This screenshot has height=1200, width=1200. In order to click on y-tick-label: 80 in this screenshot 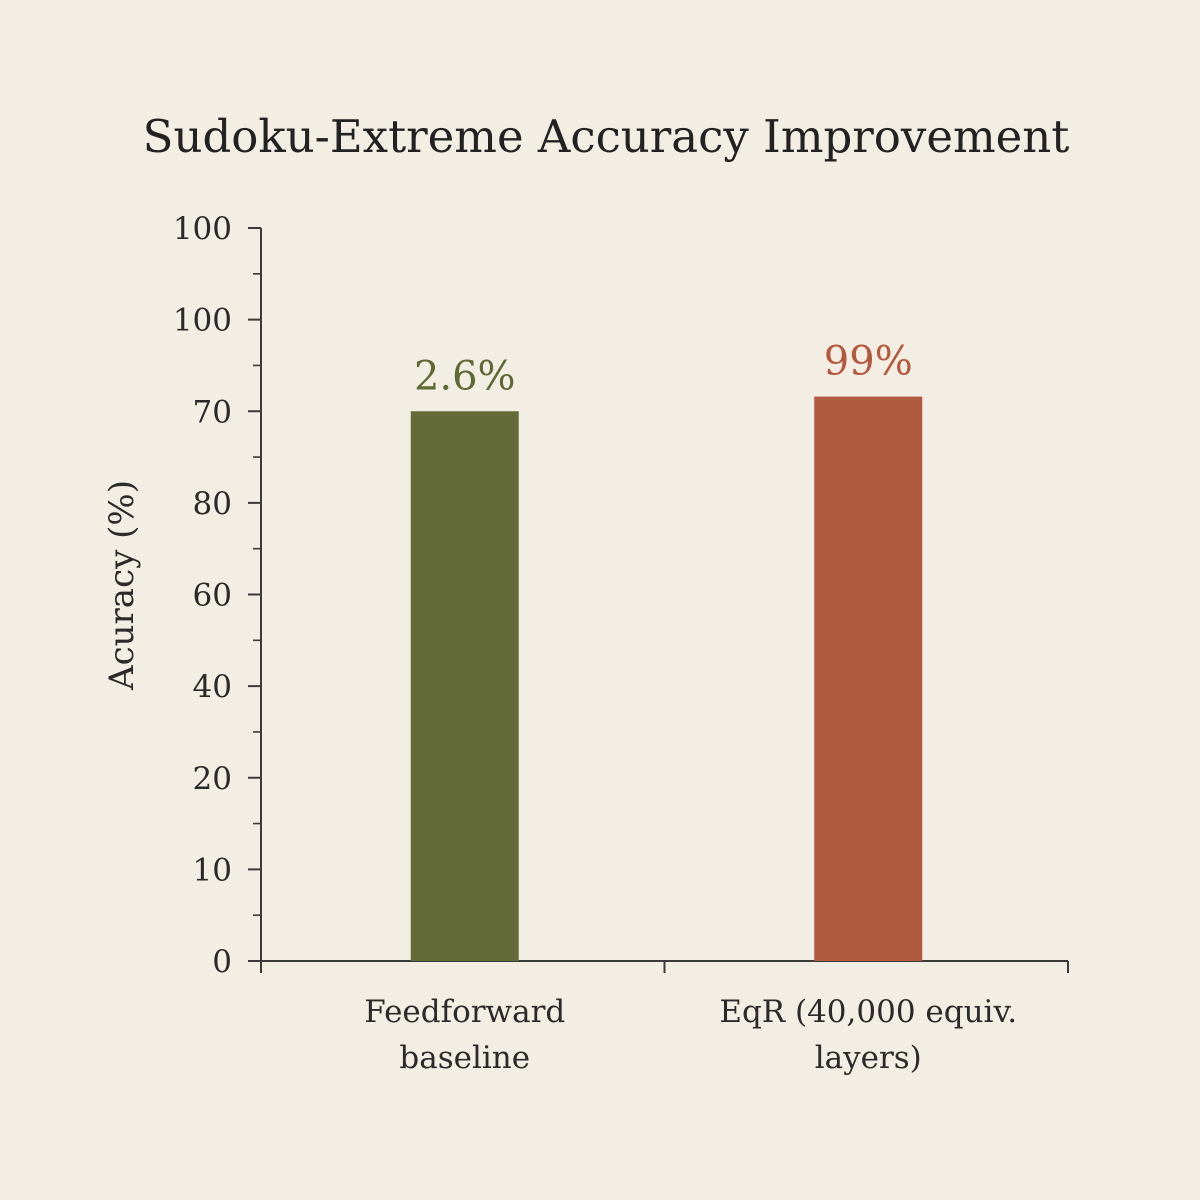, I will do `click(212, 504)`.